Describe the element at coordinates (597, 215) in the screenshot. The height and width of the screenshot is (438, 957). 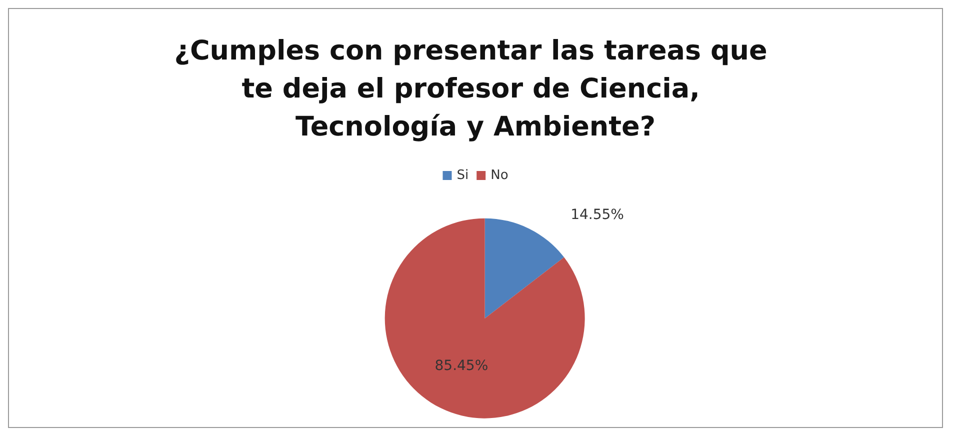
I see `data-label: 14.55%` at that location.